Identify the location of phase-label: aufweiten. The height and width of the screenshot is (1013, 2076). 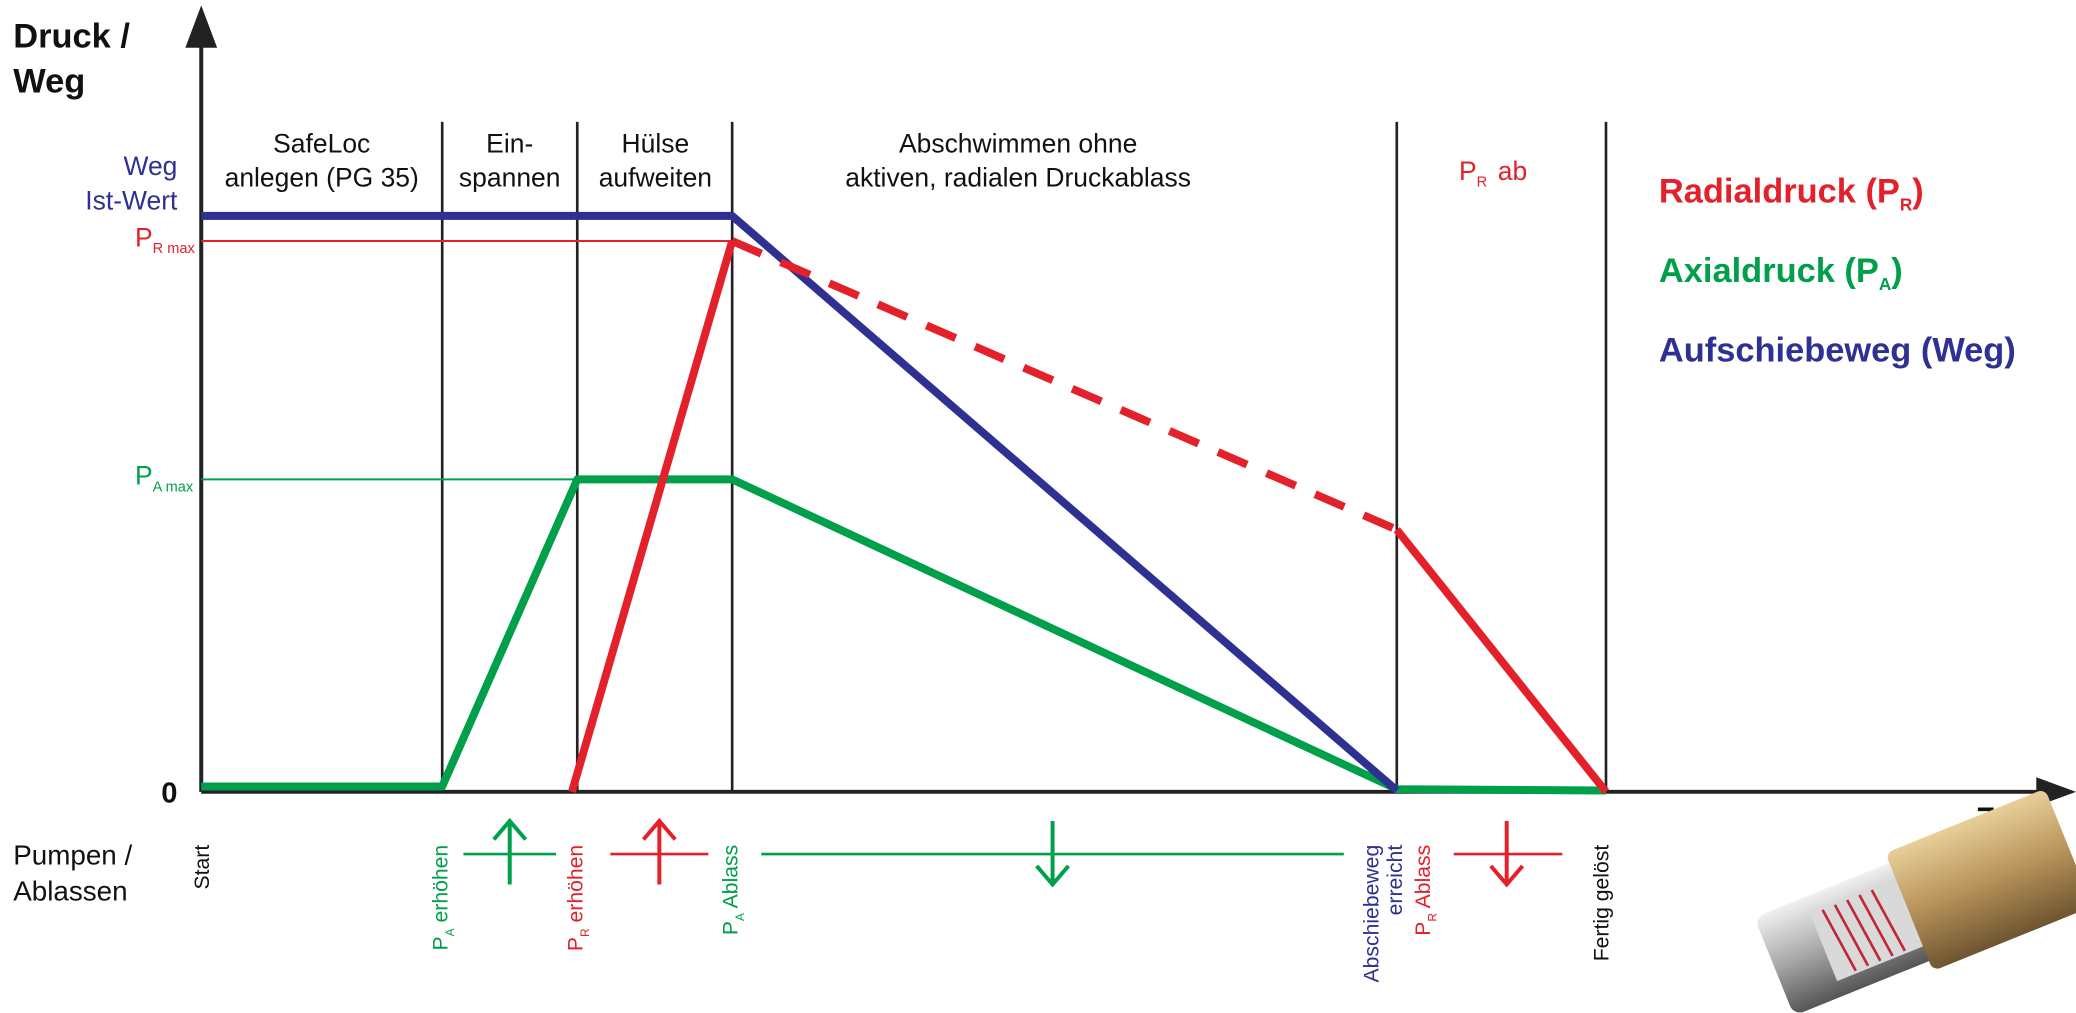
(655, 178).